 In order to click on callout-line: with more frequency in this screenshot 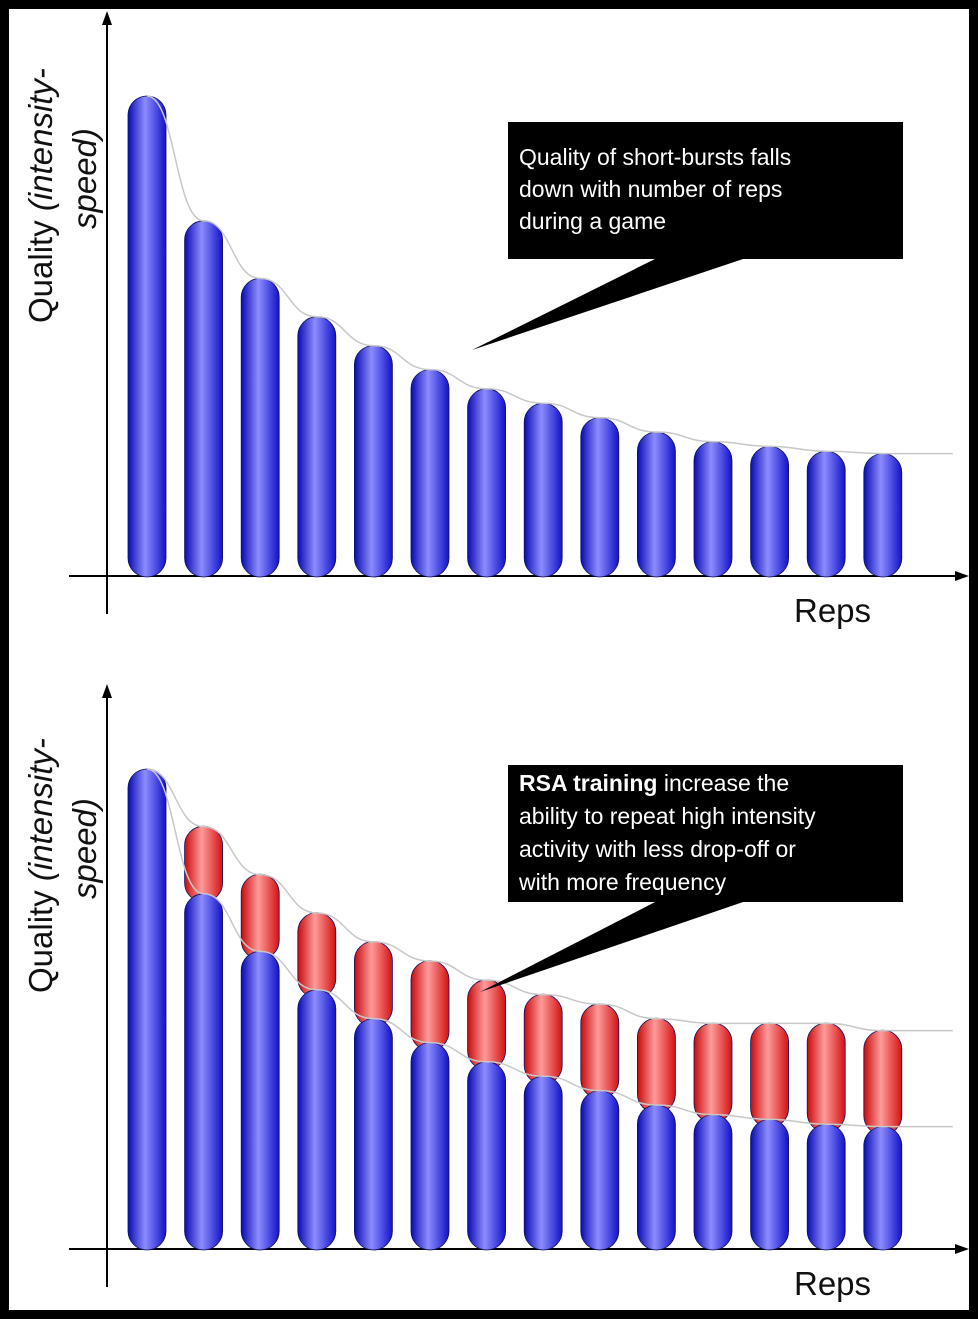, I will do `click(622, 882)`.